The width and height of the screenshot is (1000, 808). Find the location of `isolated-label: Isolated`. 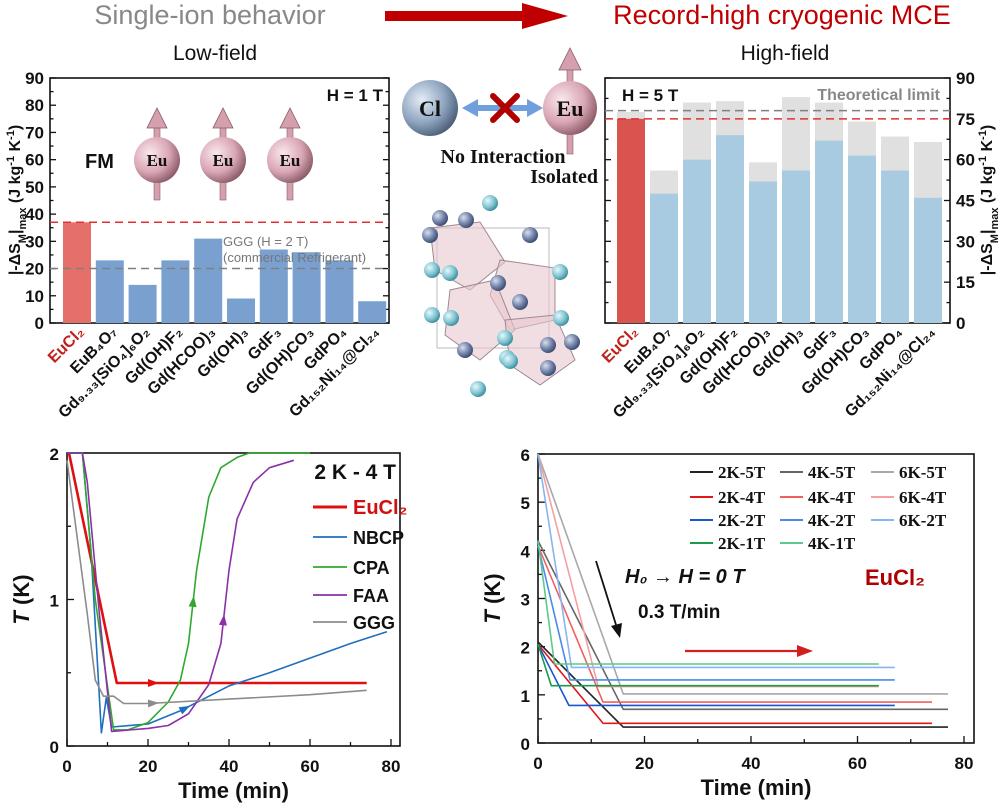

isolated-label: Isolated is located at coordinates (564, 177).